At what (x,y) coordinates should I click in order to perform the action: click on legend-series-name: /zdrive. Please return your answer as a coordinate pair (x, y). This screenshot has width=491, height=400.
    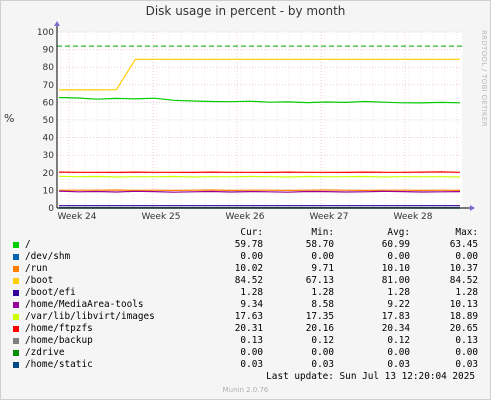
    Looking at the image, I should click on (45, 352).